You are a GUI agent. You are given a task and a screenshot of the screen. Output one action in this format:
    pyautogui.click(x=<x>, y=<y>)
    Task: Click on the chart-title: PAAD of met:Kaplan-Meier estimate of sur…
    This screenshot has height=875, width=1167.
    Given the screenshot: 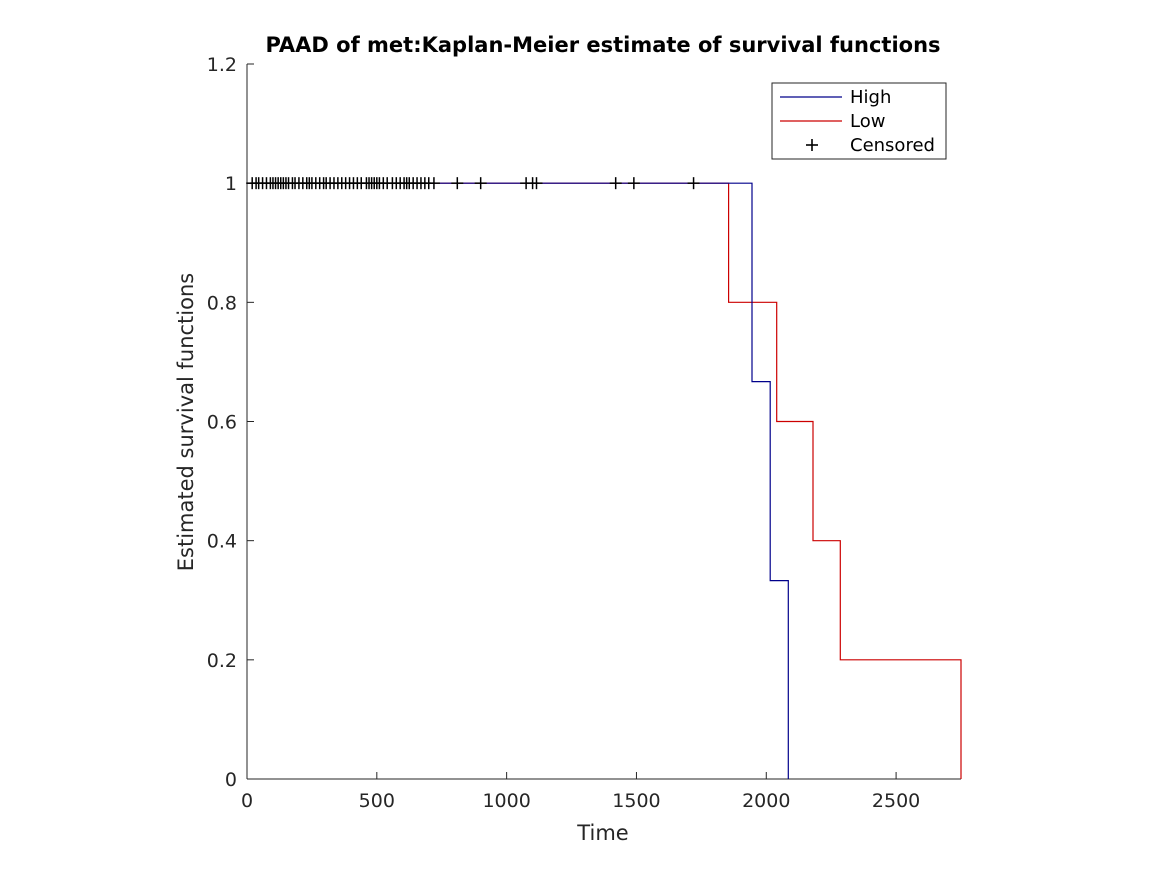 What is the action you would take?
    pyautogui.click(x=602, y=45)
    